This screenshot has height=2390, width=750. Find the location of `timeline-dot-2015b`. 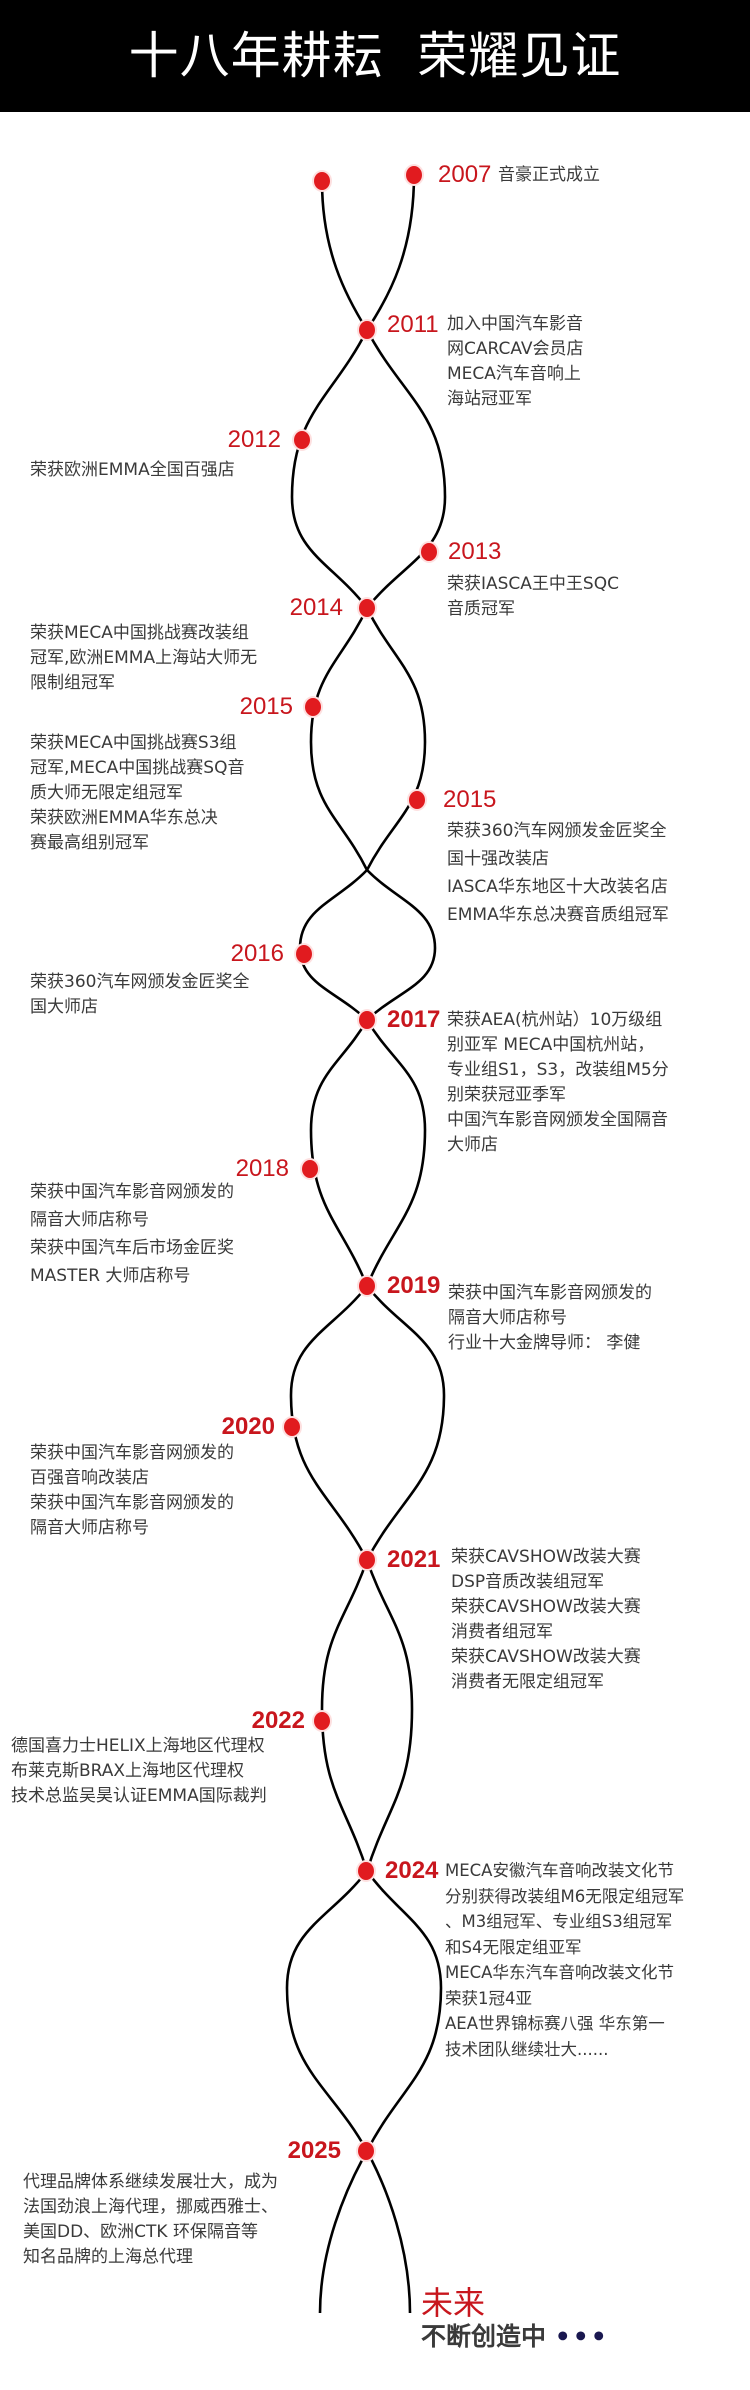

timeline-dot-2015b is located at coordinates (417, 800).